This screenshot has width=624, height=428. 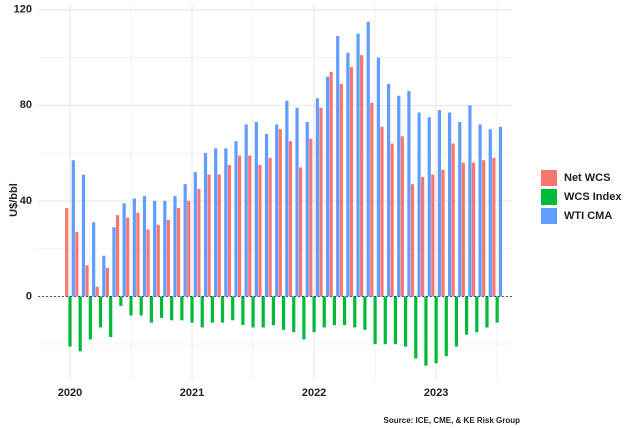 What do you see at coordinates (14, 200) in the screenshot?
I see `y-axis-label: U$/bbl` at bounding box center [14, 200].